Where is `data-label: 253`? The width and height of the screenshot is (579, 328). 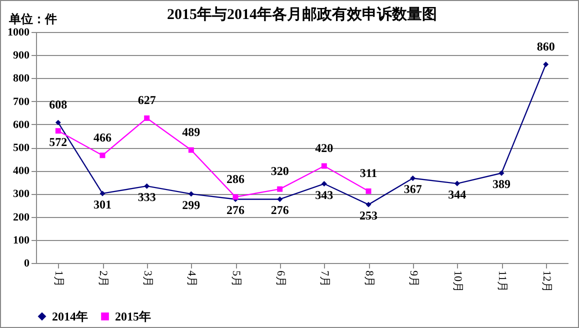 data-label: 253 is located at coordinates (369, 215).